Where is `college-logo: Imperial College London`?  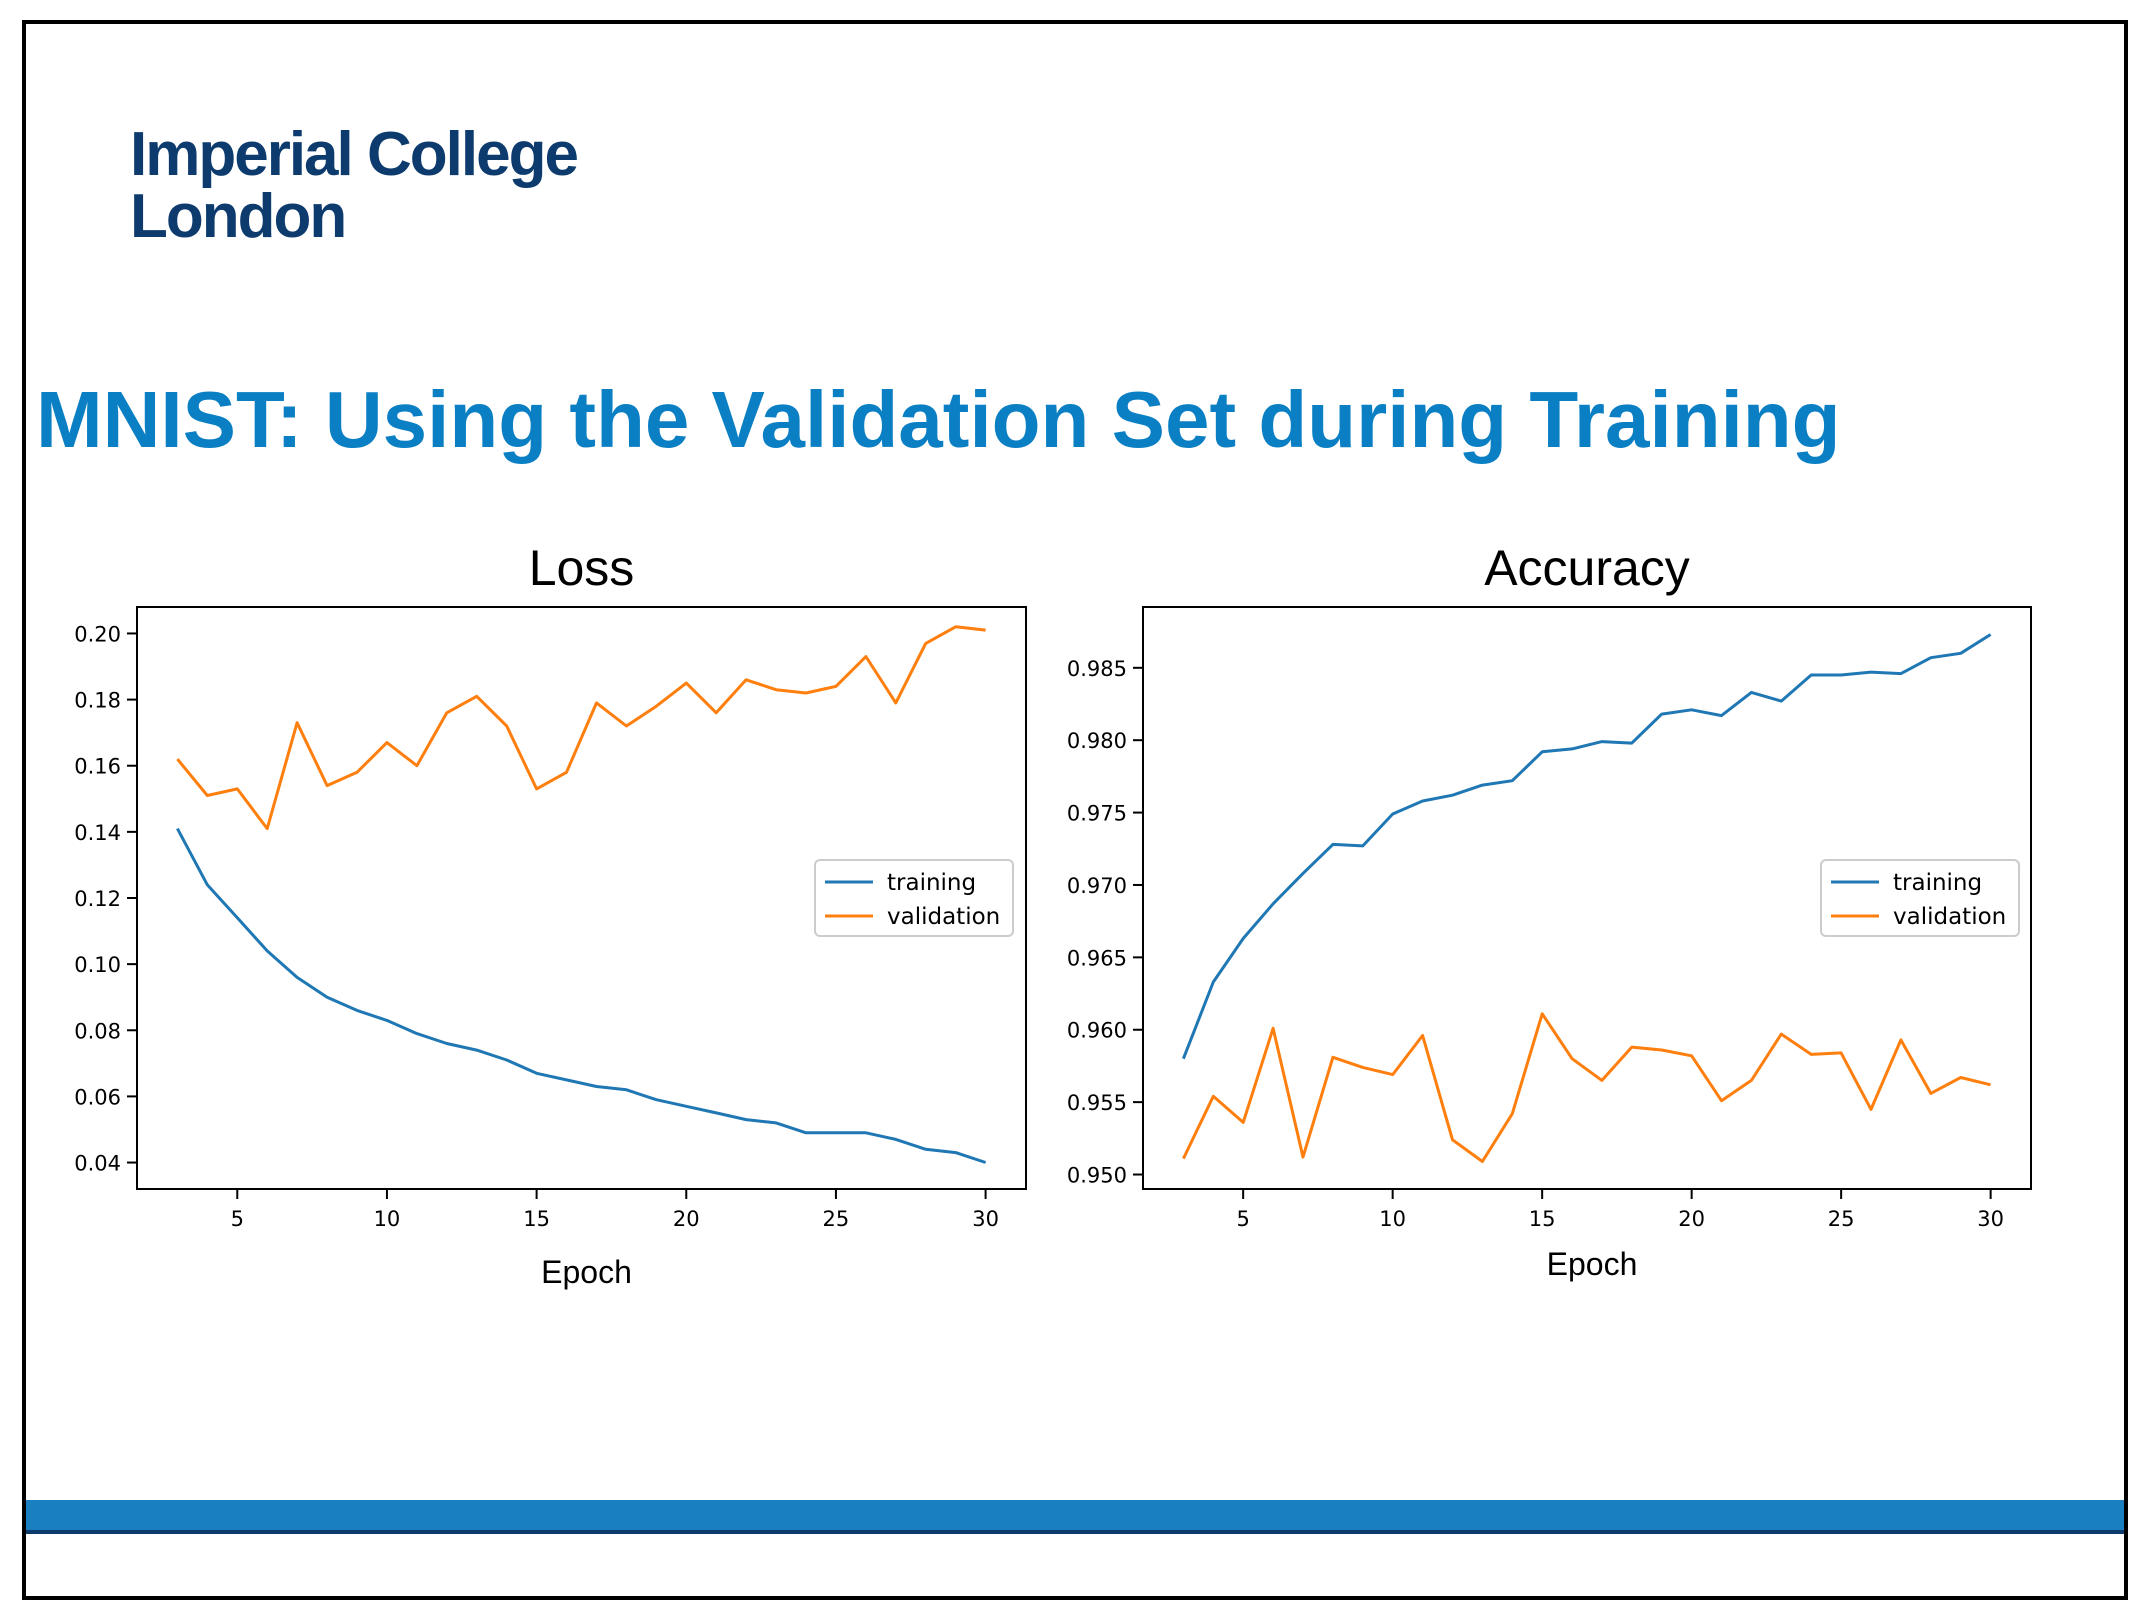
college-logo: Imperial College London is located at coordinates (354, 185).